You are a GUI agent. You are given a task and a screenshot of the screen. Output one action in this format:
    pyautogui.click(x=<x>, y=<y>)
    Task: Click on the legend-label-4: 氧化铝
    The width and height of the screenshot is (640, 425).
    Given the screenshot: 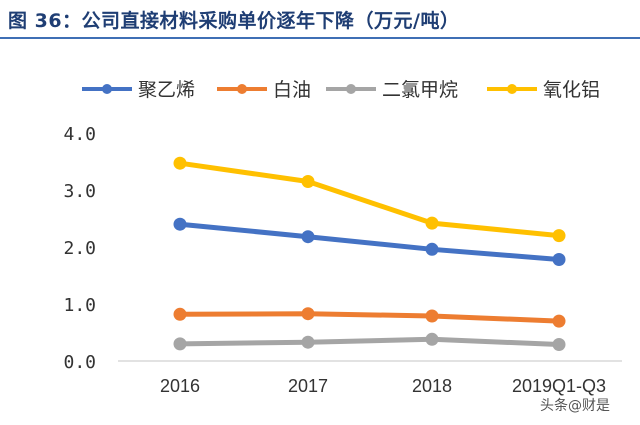 What is the action you would take?
    pyautogui.click(x=571, y=90)
    